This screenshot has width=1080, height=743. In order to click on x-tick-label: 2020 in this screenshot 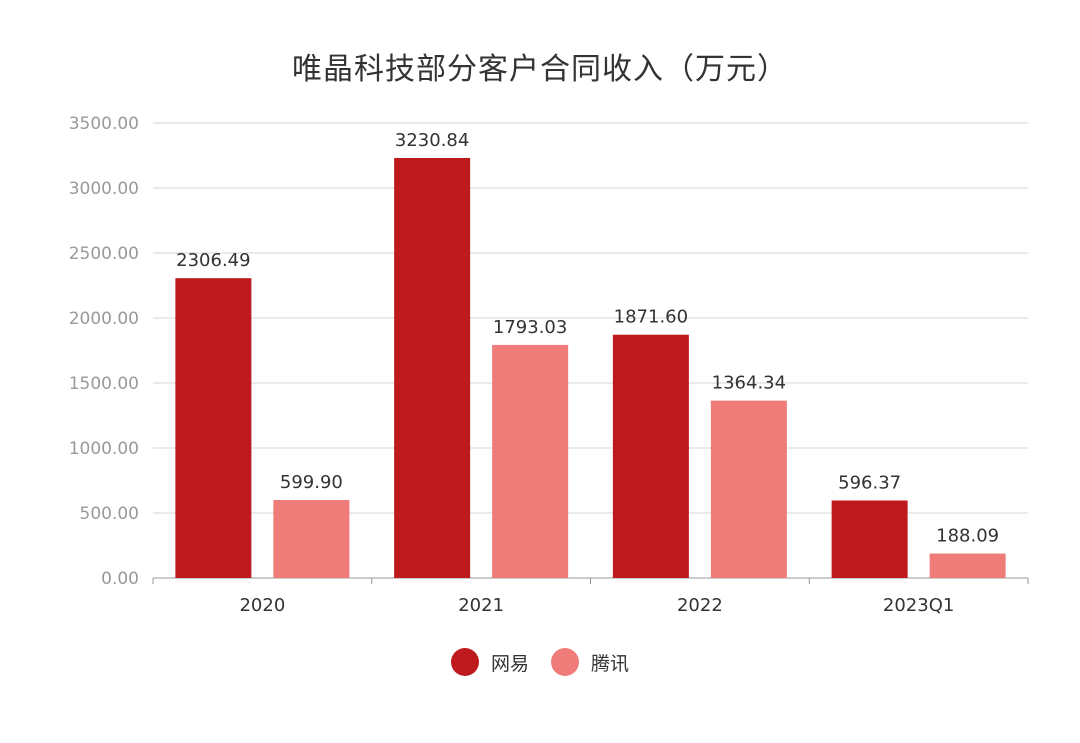, I will do `click(262, 605)`.